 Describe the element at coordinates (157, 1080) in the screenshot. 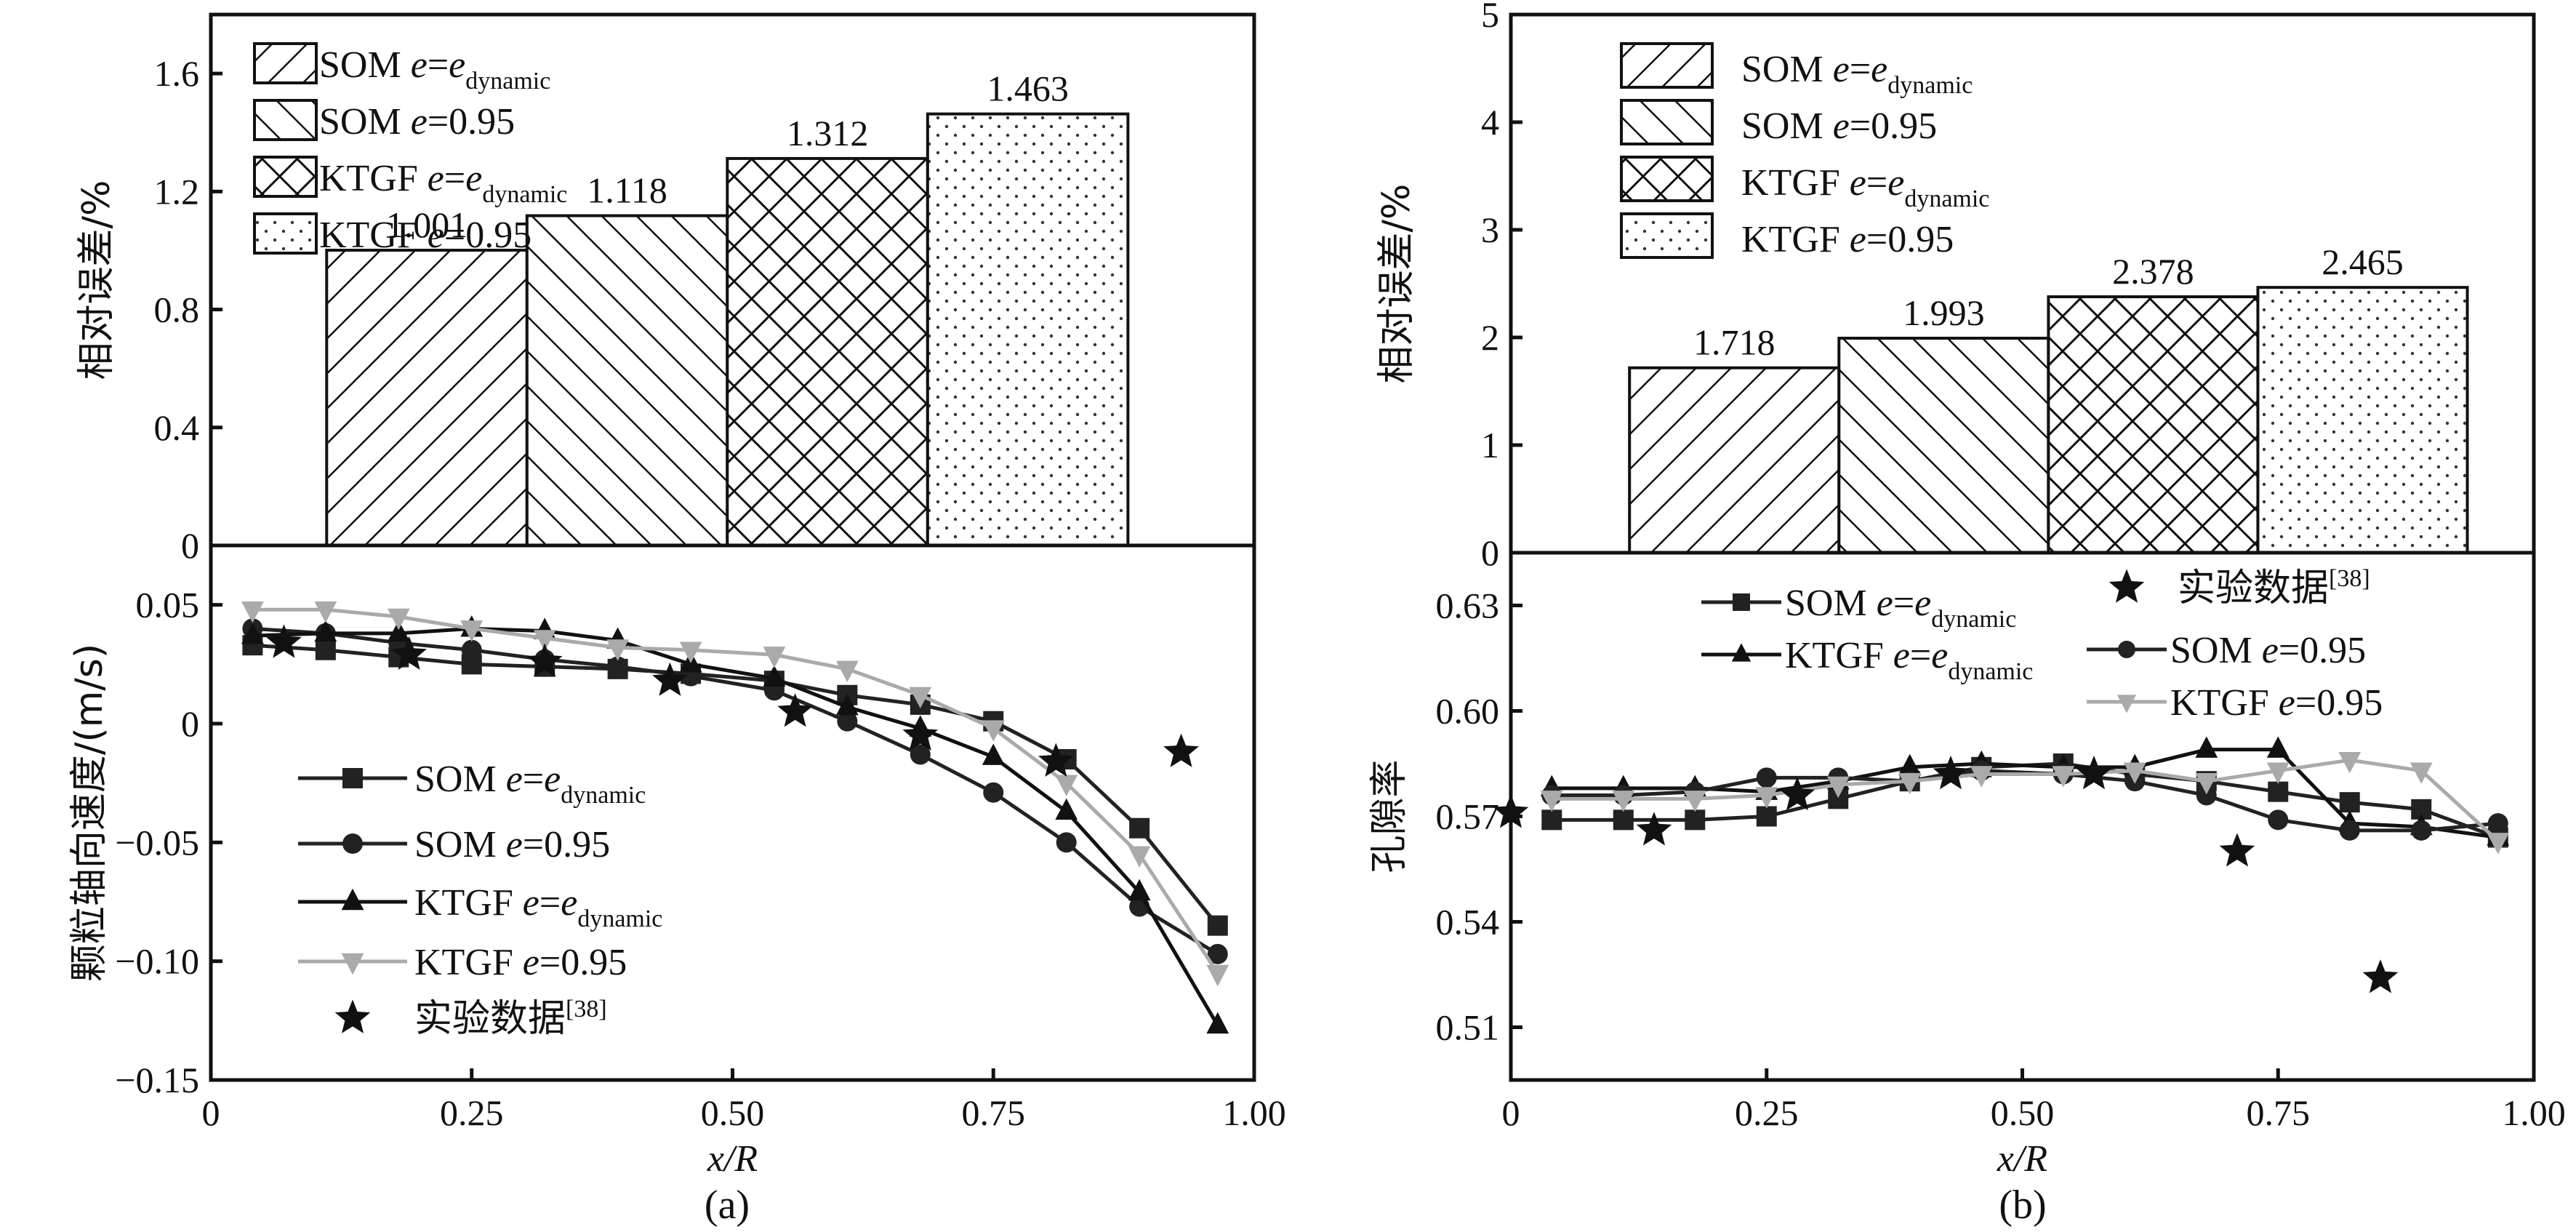

I see `y-tick-label: −0.15` at that location.